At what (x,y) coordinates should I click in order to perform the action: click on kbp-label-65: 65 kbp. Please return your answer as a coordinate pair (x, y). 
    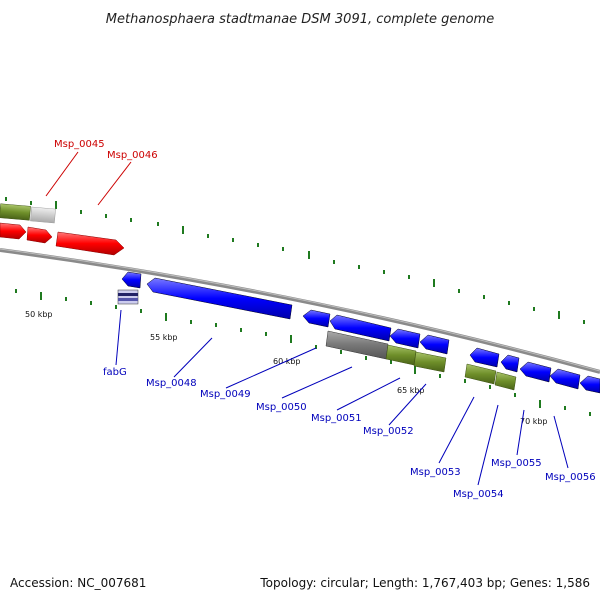
    Looking at the image, I should click on (411, 390).